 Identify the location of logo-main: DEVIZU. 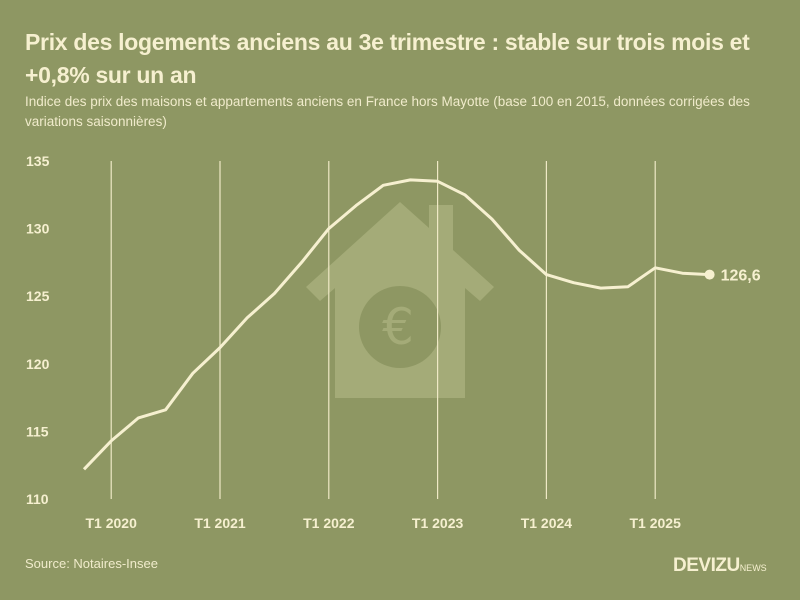
(706, 565).